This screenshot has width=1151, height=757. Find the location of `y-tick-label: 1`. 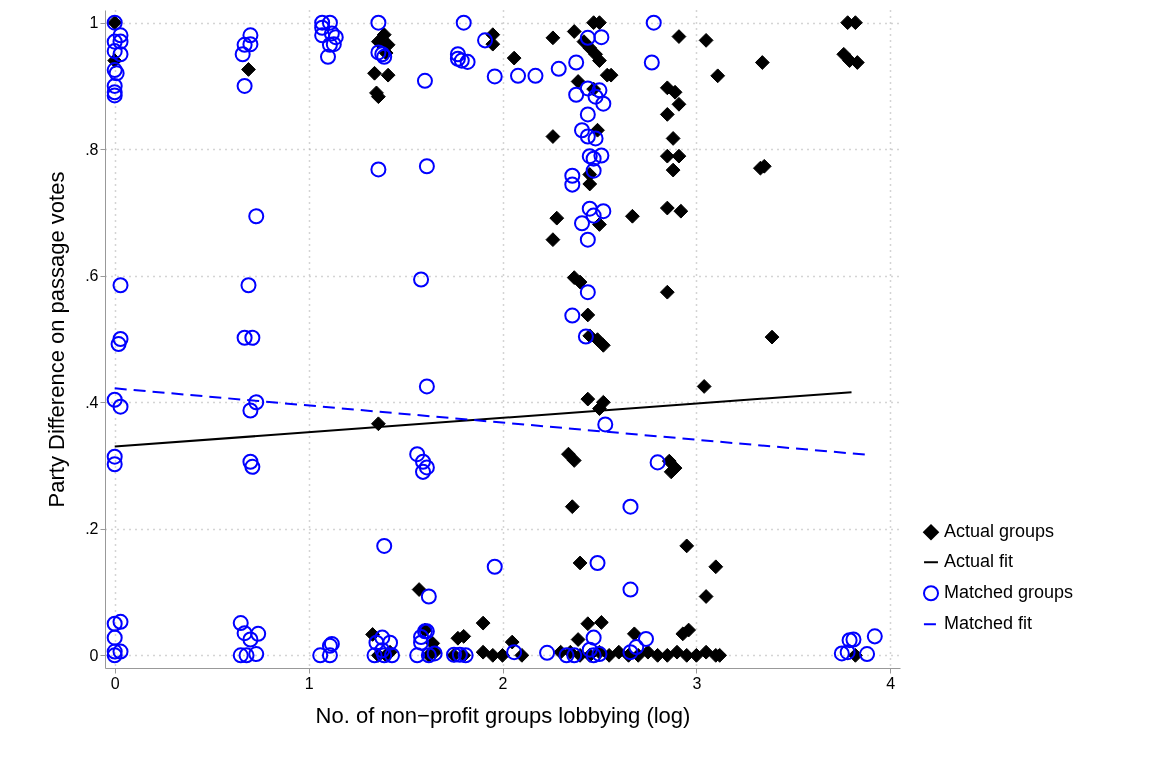

y-tick-label: 1 is located at coordinates (94, 23).